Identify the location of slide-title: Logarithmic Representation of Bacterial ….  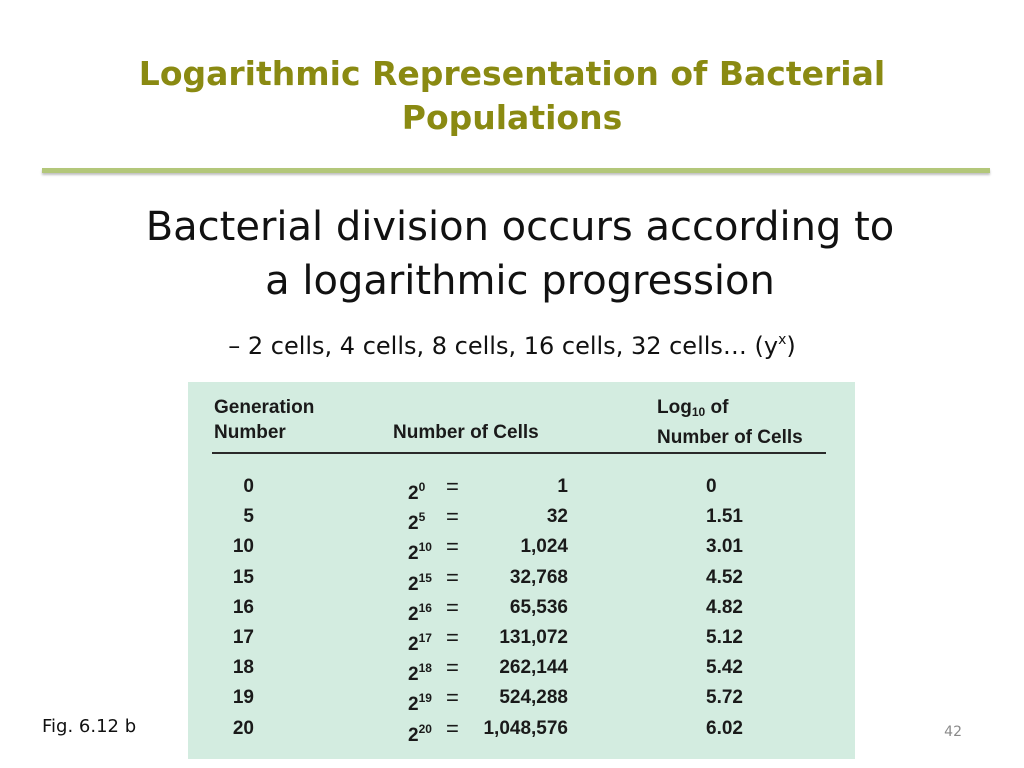
(512, 96).